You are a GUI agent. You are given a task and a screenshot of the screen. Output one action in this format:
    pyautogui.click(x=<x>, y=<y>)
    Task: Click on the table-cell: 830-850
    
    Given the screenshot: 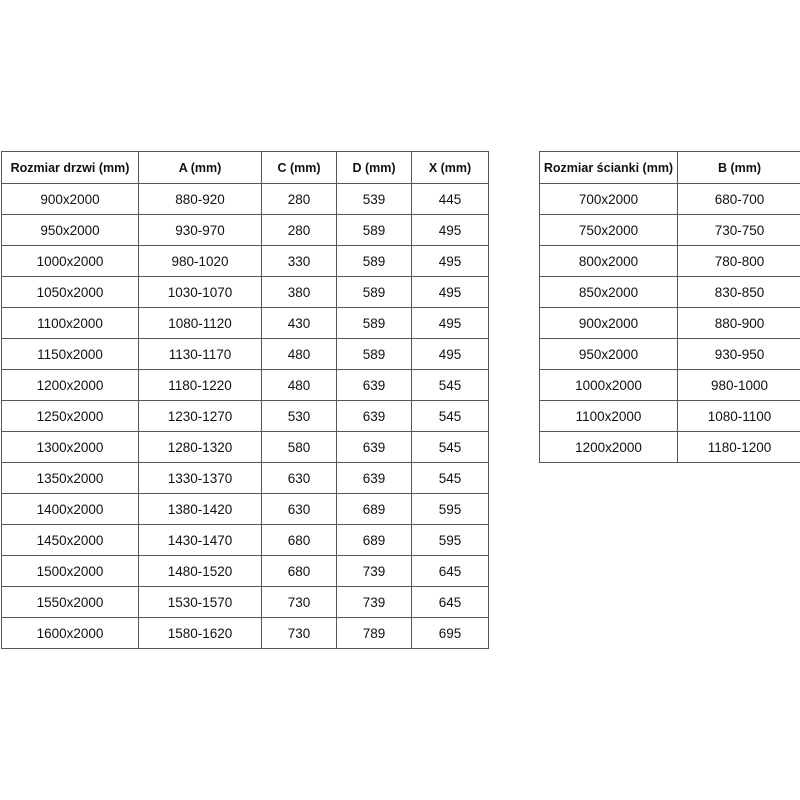 What is the action you would take?
    pyautogui.click(x=738, y=292)
    